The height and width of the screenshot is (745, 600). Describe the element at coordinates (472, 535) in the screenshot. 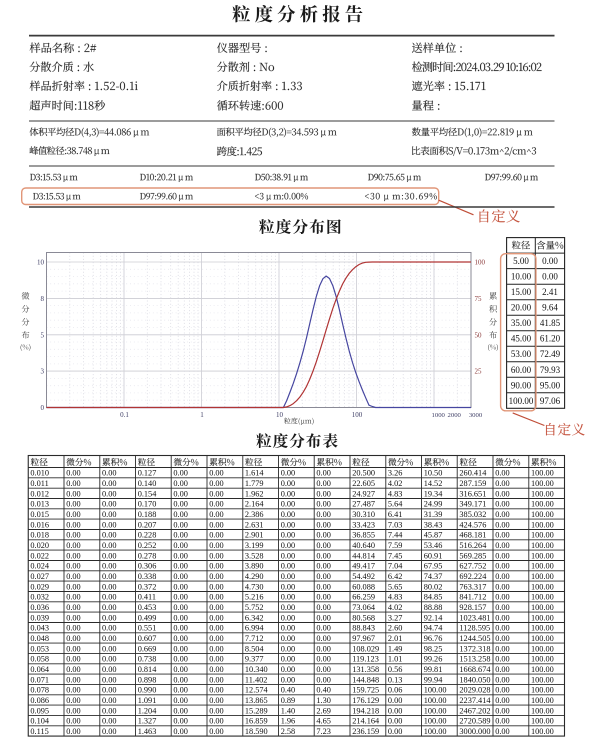

I see `svg-text: 468.181` at that location.